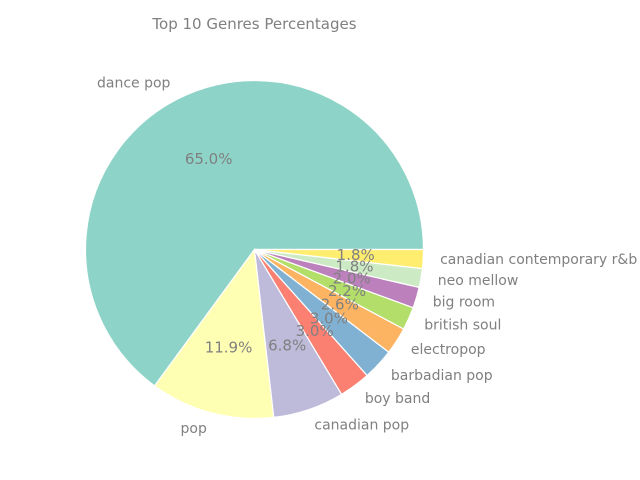 This screenshot has height=480, width=640. What do you see at coordinates (194, 429) in the screenshot?
I see `category-label-pop: pop` at bounding box center [194, 429].